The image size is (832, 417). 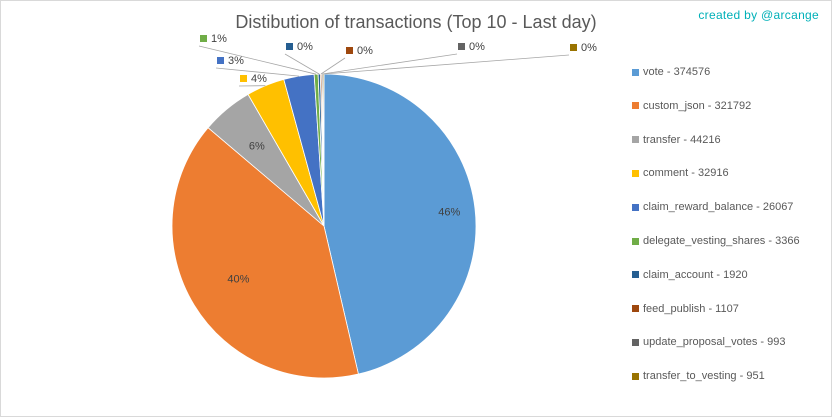 What do you see at coordinates (257, 147) in the screenshot?
I see `data-label-transfer: 6%` at bounding box center [257, 147].